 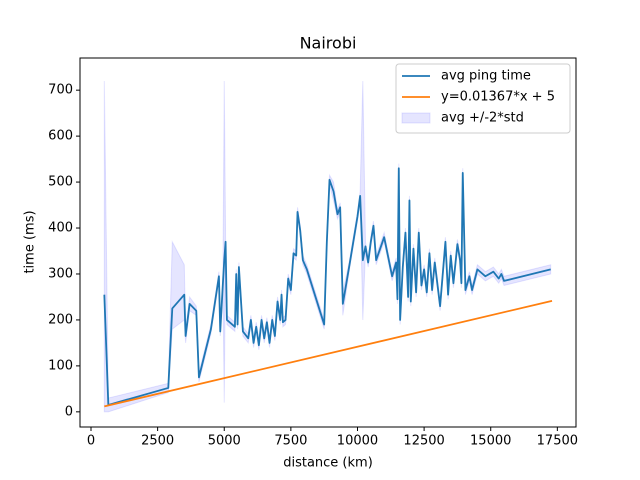 What do you see at coordinates (557, 441) in the screenshot?
I see `x-tick-label: 17500` at bounding box center [557, 441].